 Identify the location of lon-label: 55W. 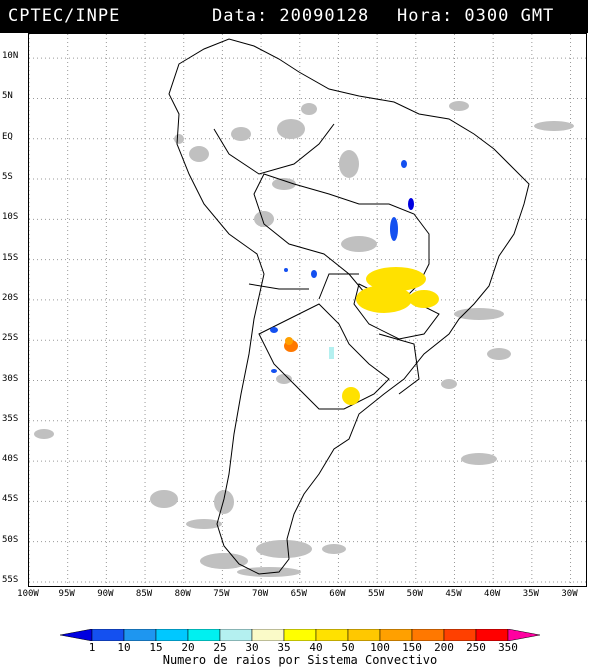
(376, 594).